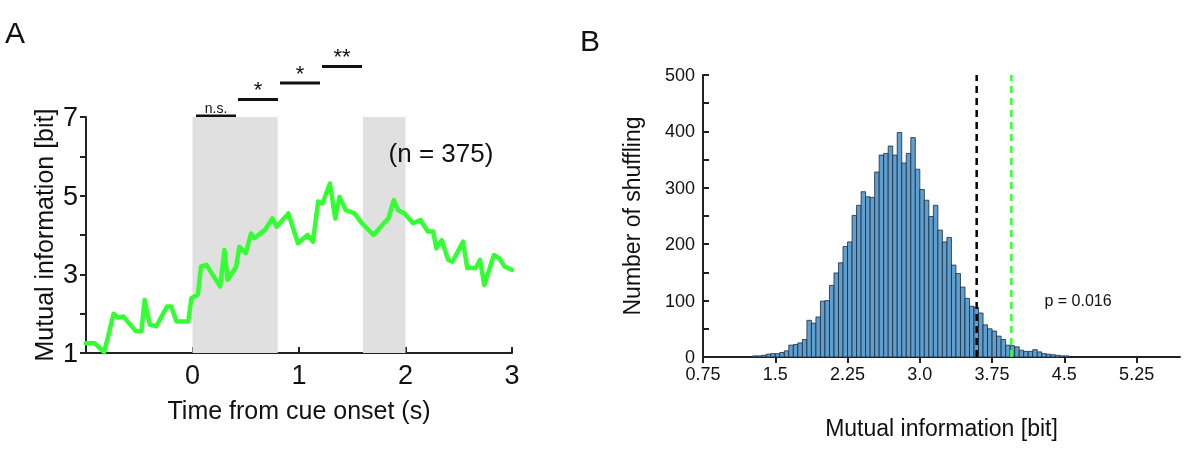 Image resolution: width=1191 pixels, height=456 pixels. What do you see at coordinates (679, 244) in the screenshot?
I see `y-tick-label: 200` at bounding box center [679, 244].